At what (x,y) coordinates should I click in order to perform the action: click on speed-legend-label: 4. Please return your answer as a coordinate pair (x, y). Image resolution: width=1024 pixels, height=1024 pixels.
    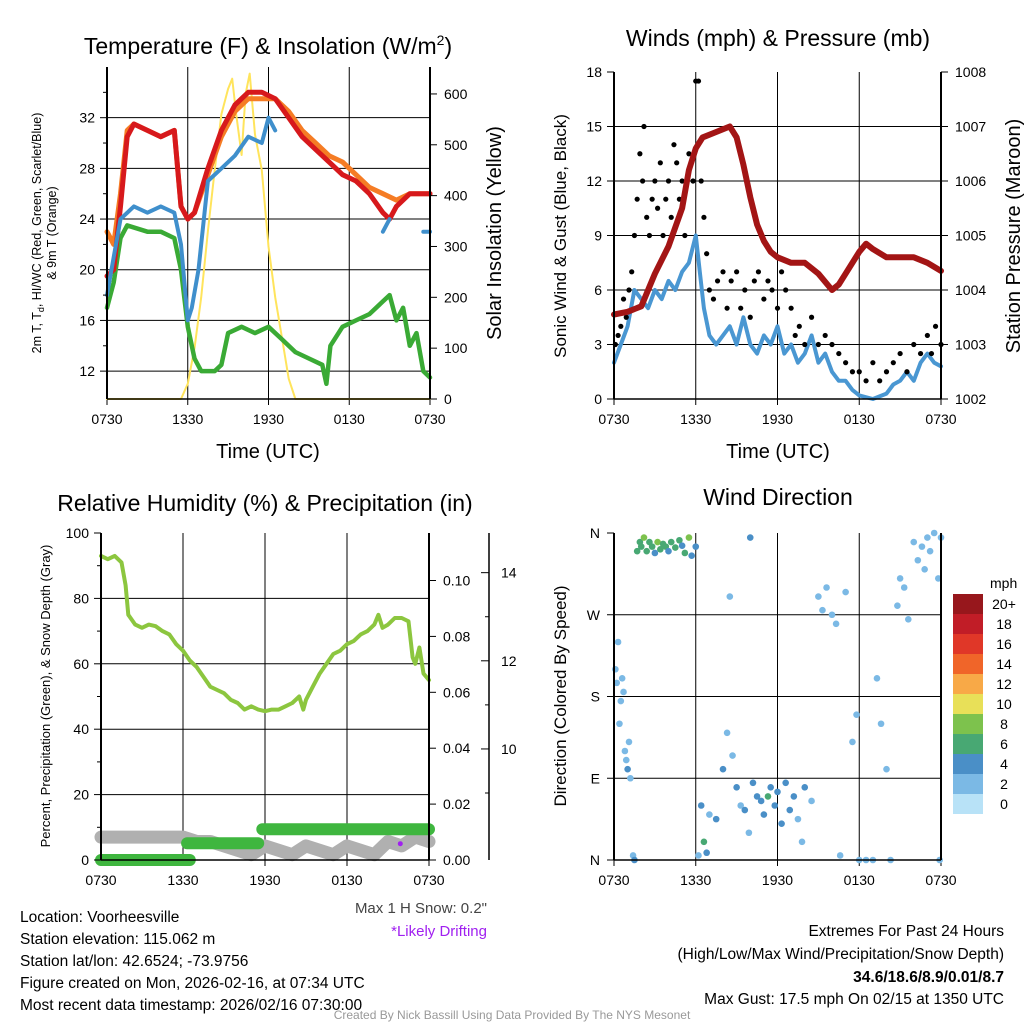
    Looking at the image, I should click on (1004, 764).